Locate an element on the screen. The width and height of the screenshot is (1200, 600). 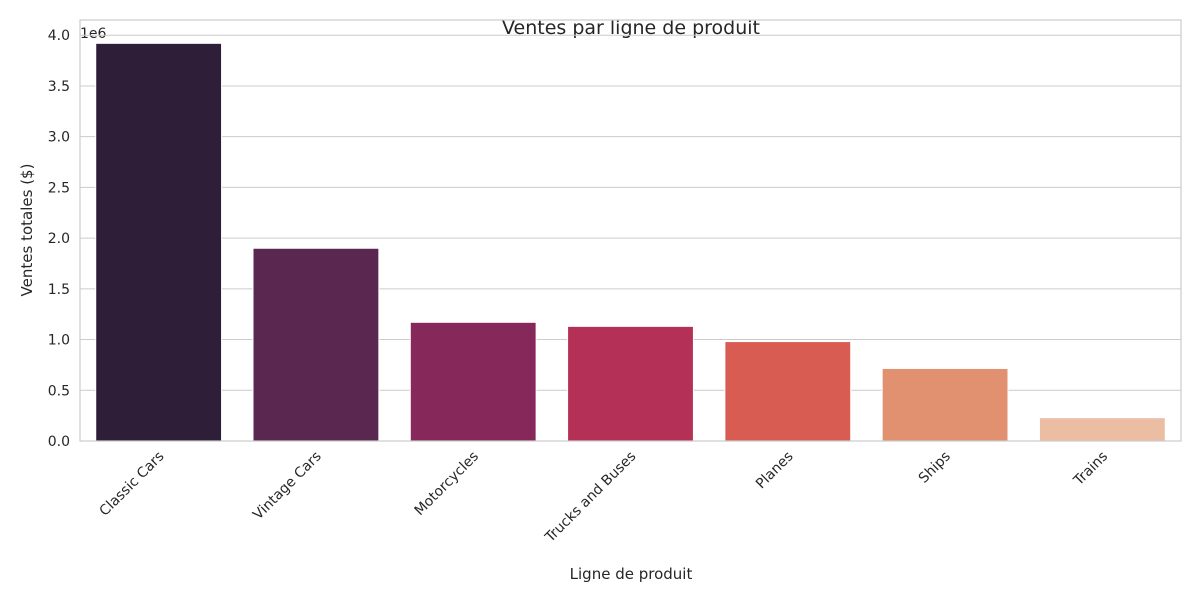
y-tick-label: 2.0 is located at coordinates (59, 239).